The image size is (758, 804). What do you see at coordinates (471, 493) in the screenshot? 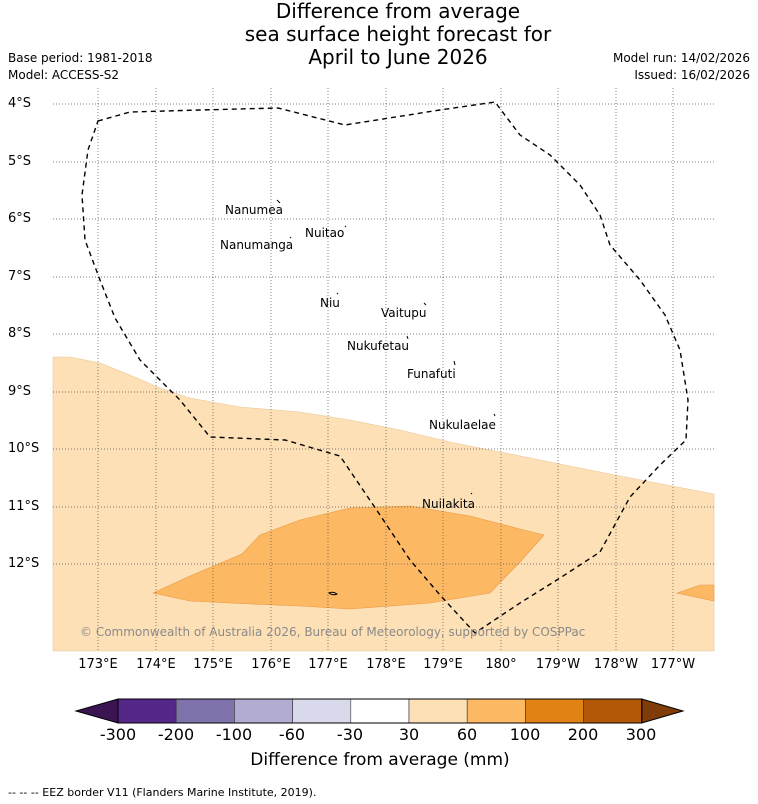
I see `island-nuilakita-marker` at bounding box center [471, 493].